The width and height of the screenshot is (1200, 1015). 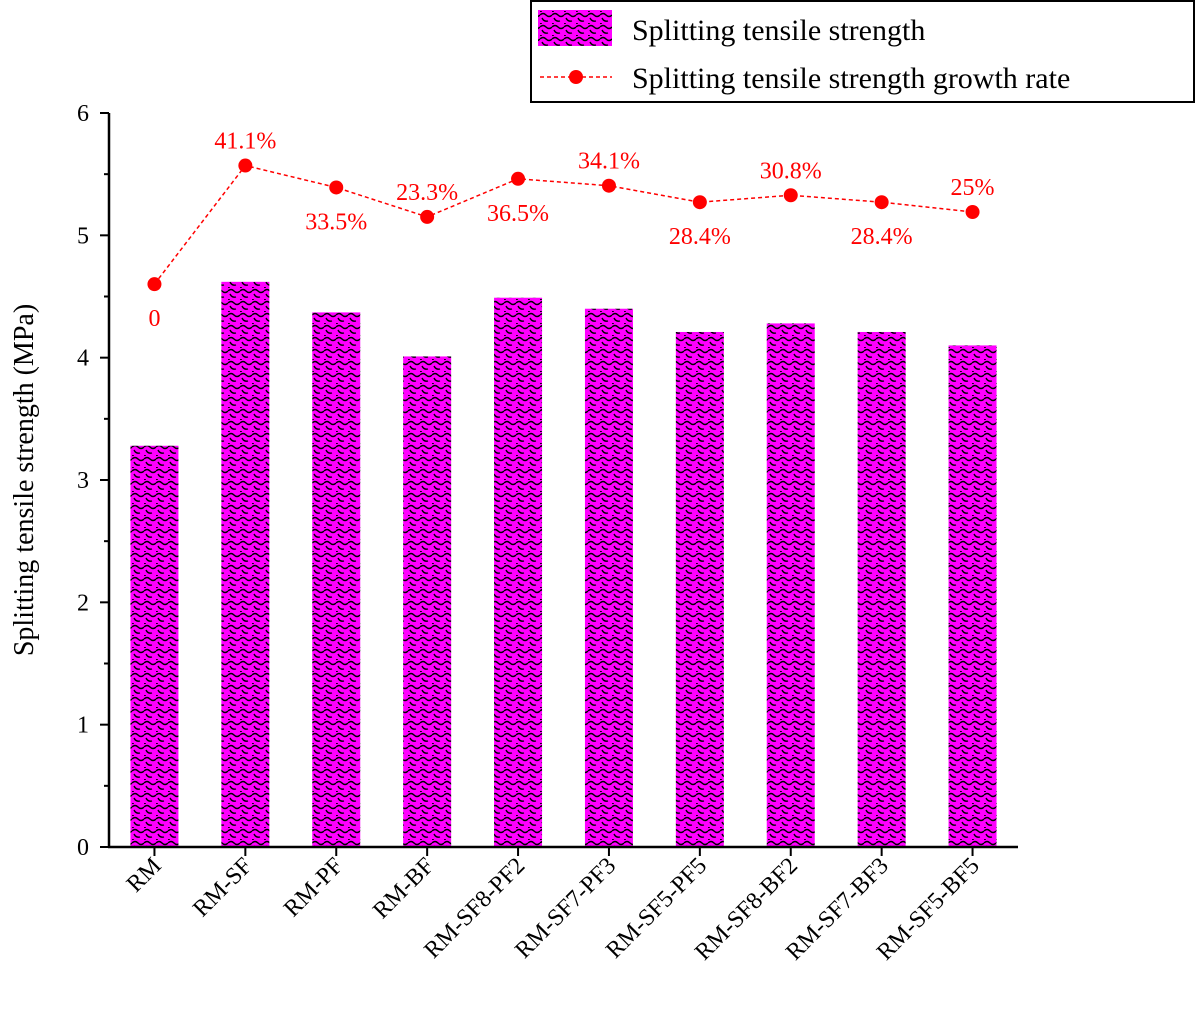 What do you see at coordinates (336, 222) in the screenshot?
I see `growth-rate-label: 33.5%` at bounding box center [336, 222].